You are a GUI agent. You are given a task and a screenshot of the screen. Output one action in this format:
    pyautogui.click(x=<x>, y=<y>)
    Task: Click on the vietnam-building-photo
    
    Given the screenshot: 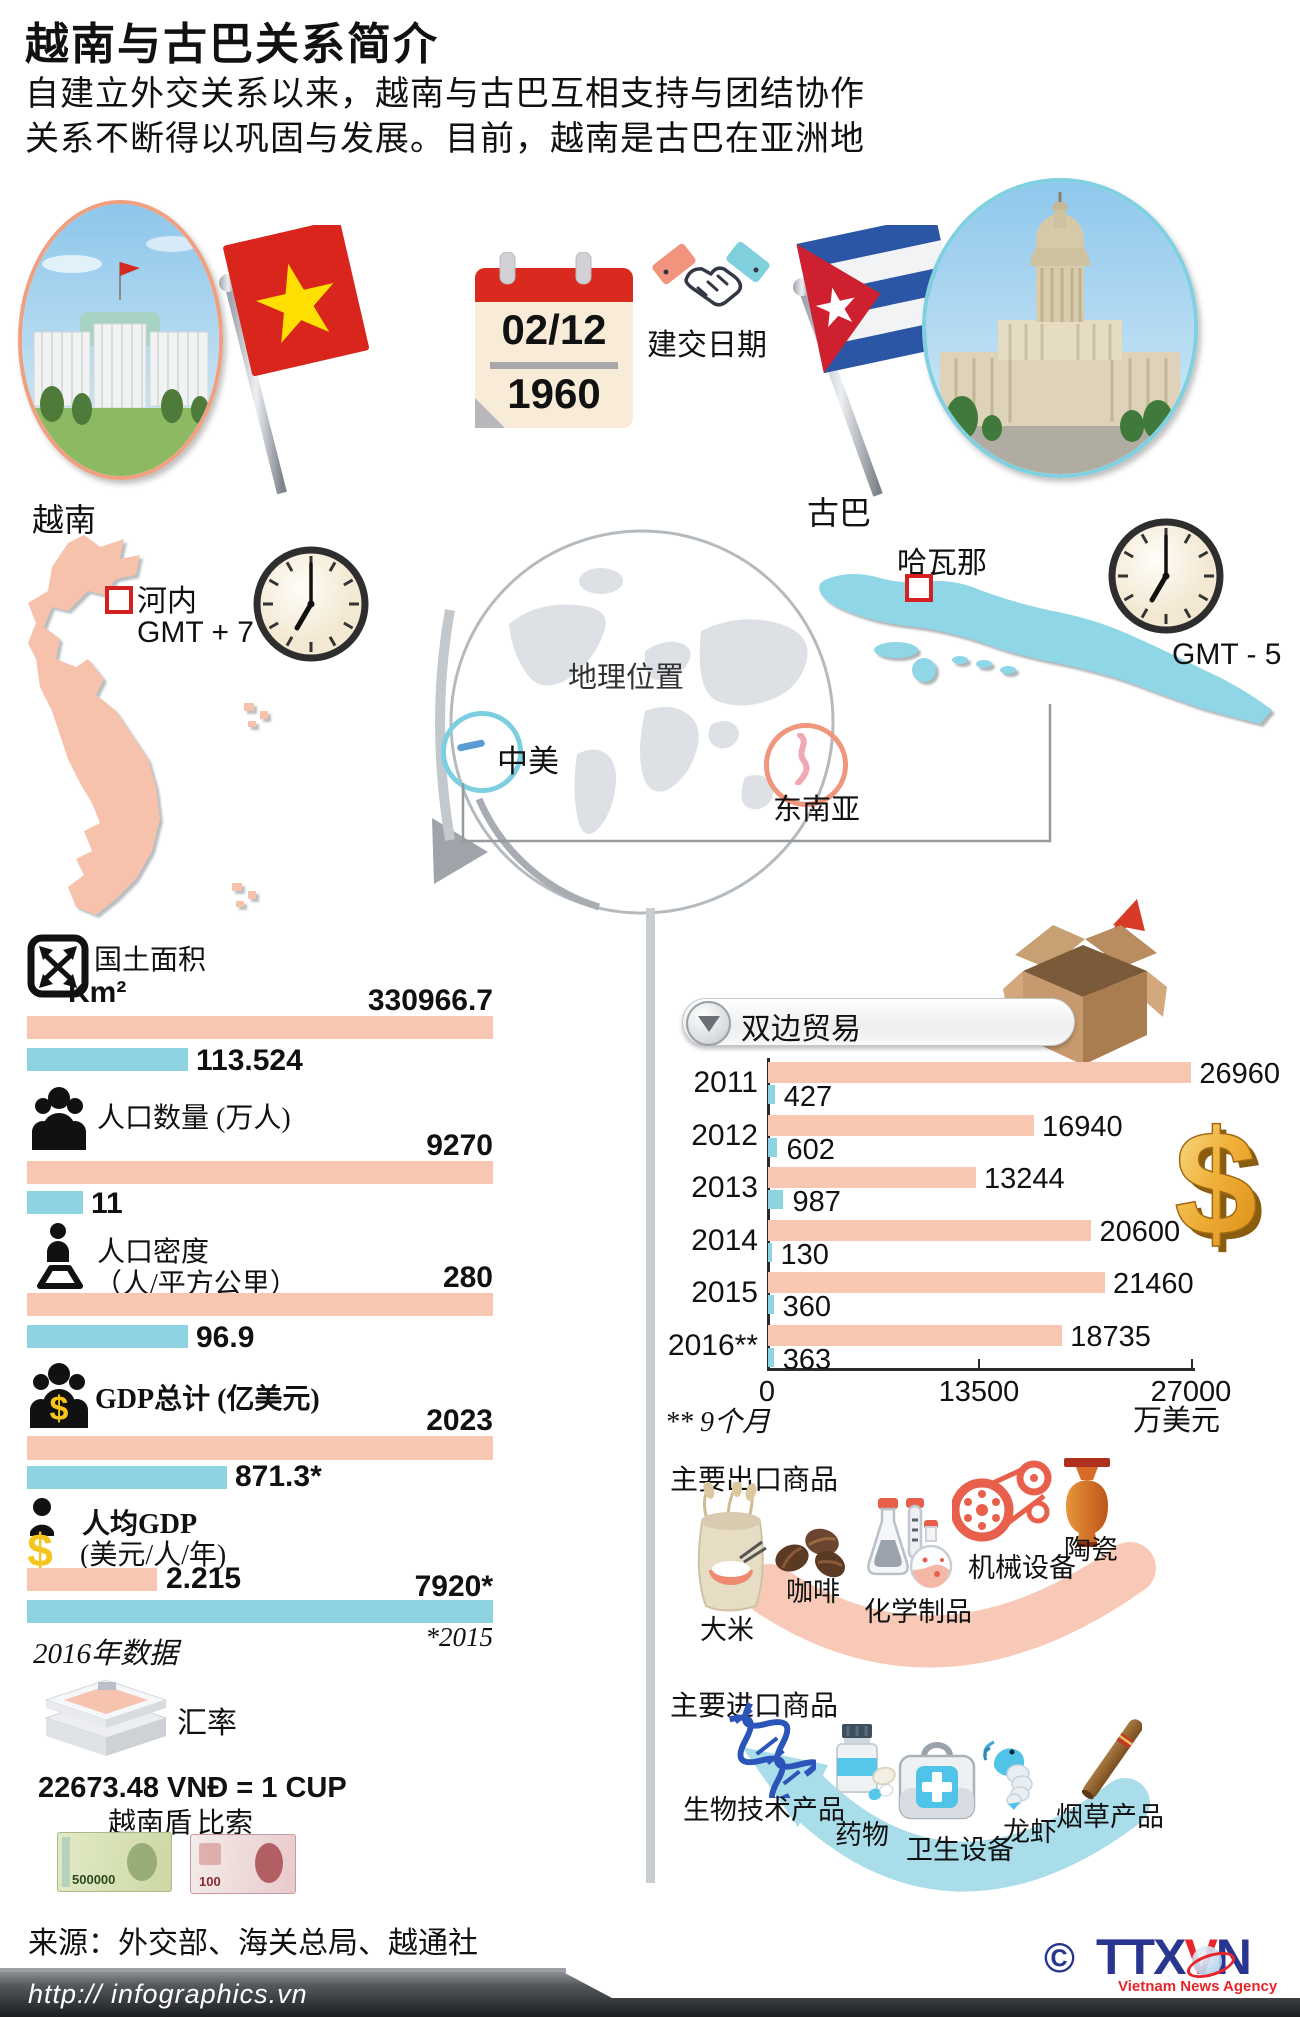 What is the action you would take?
    pyautogui.click(x=120, y=340)
    